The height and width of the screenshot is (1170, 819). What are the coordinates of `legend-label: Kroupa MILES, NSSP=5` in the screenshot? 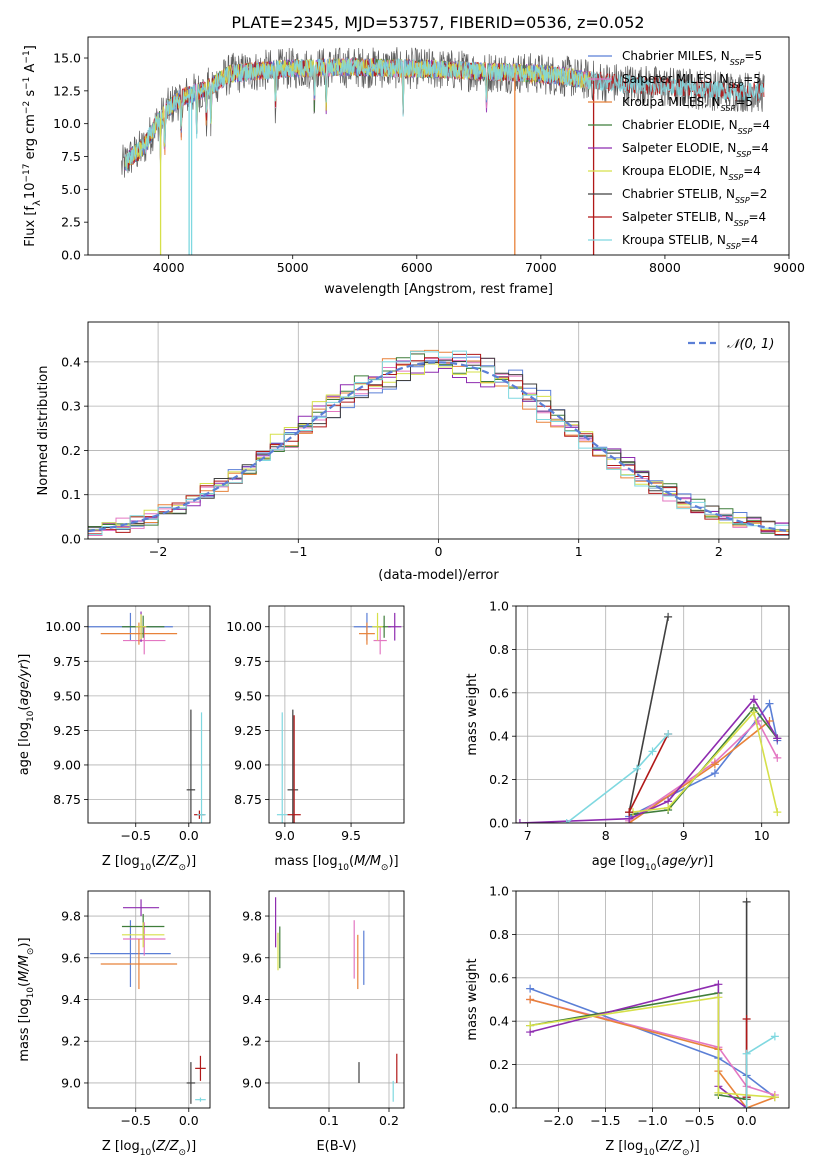 It's located at (687, 104).